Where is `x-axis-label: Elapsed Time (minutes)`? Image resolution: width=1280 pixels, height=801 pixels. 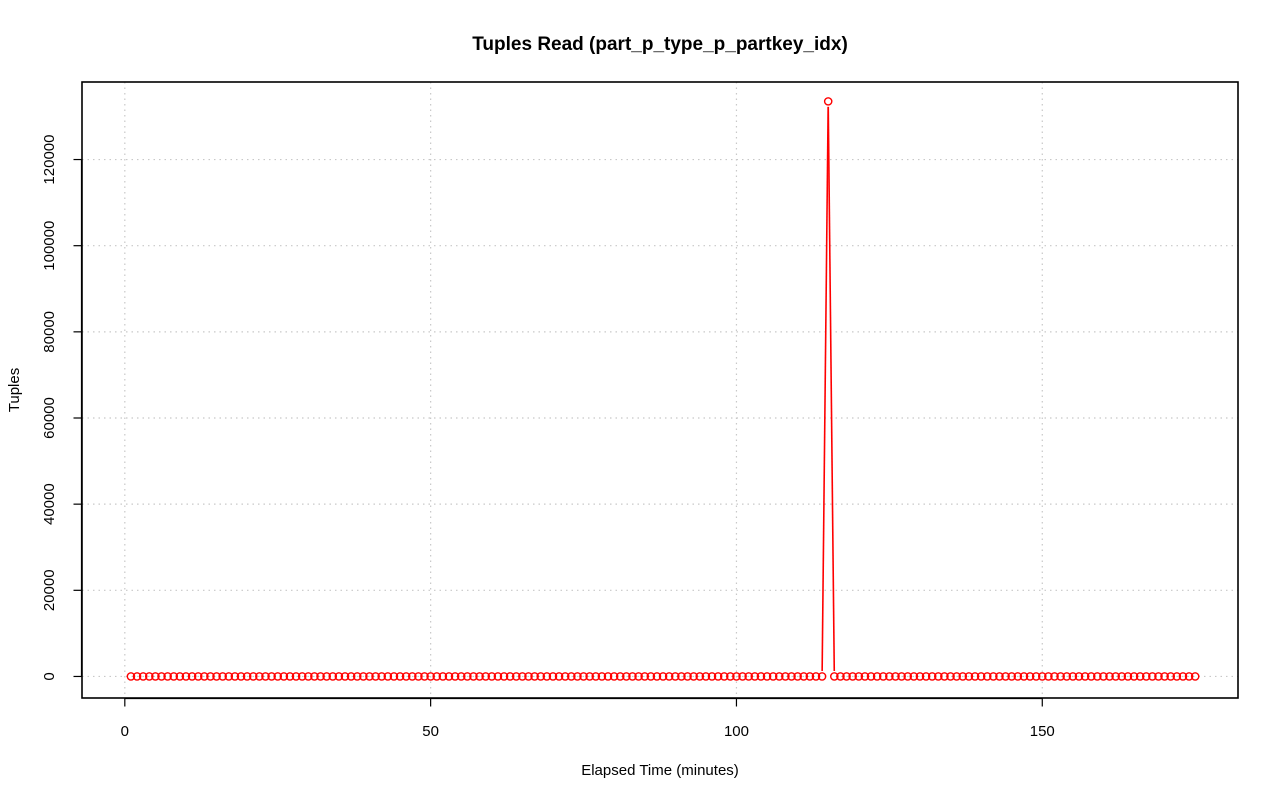 x-axis-label: Elapsed Time (minutes) is located at coordinates (660, 770).